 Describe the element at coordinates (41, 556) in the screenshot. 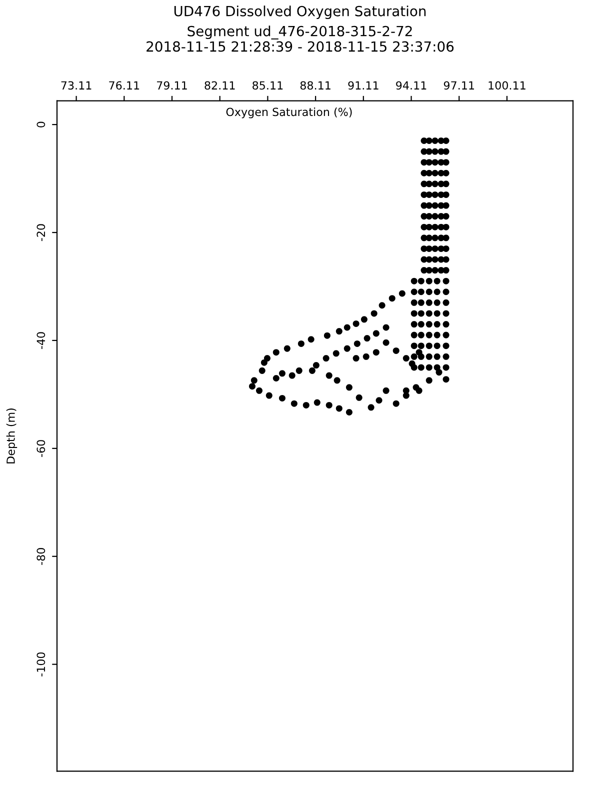

I see `y-tick-label: -80` at that location.